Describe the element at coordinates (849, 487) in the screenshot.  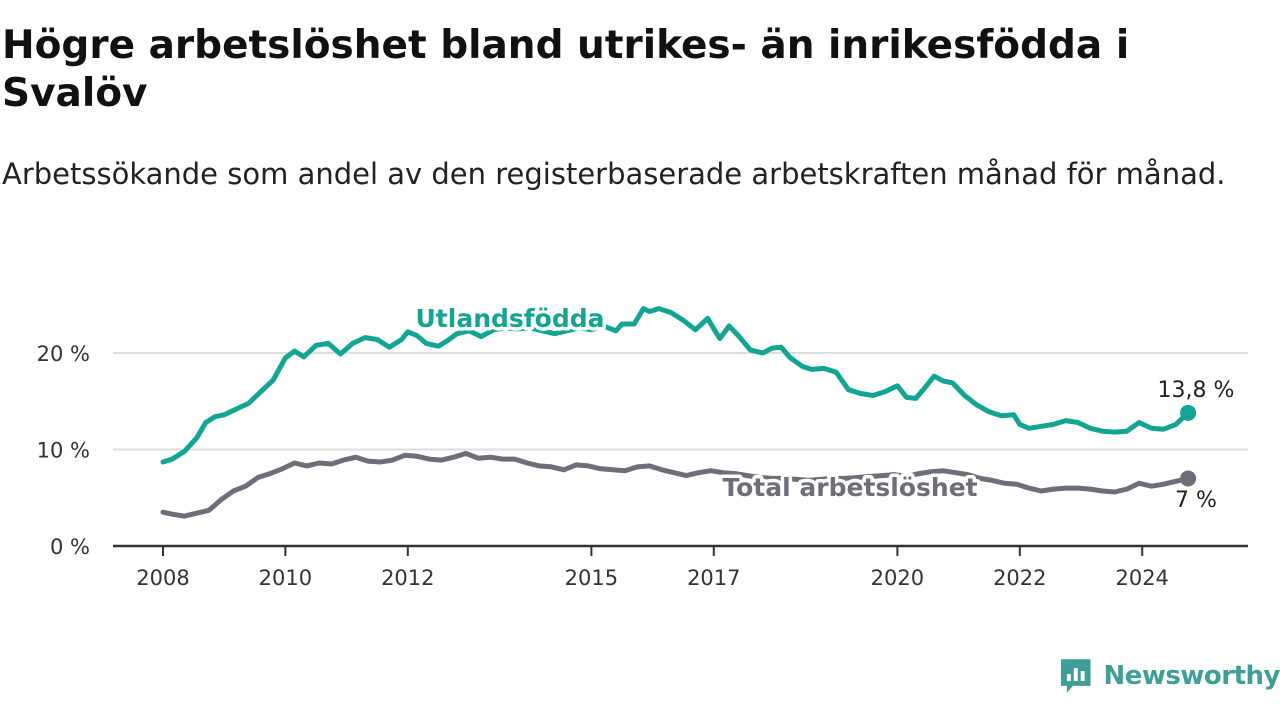
I see `total-series-label: Total arbetslöshet` at that location.